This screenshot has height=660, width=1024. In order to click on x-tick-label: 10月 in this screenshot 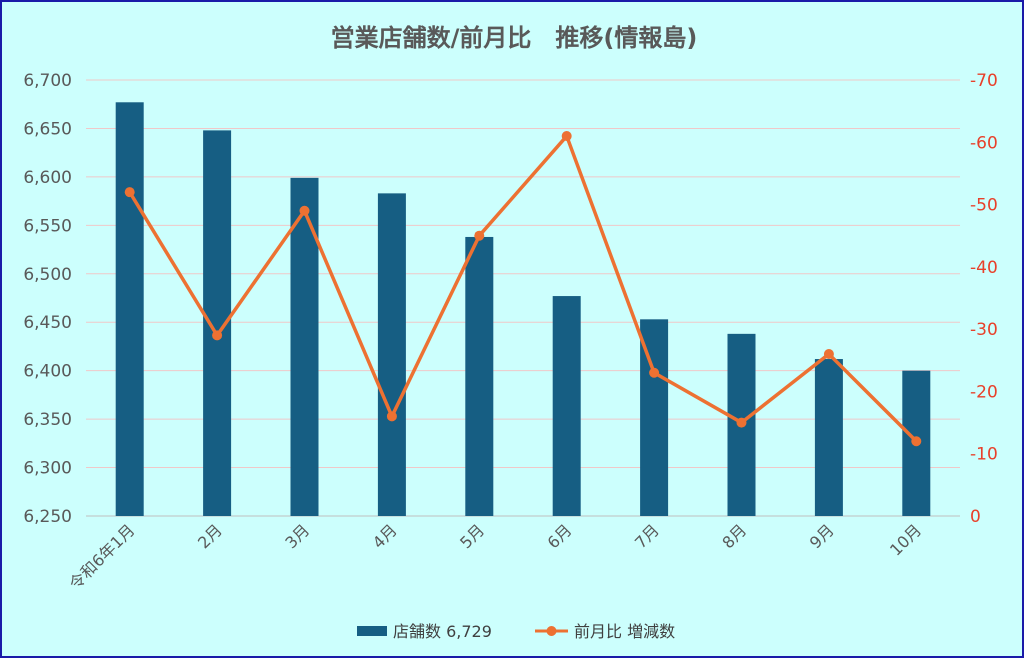, I will do `click(905, 539)`.